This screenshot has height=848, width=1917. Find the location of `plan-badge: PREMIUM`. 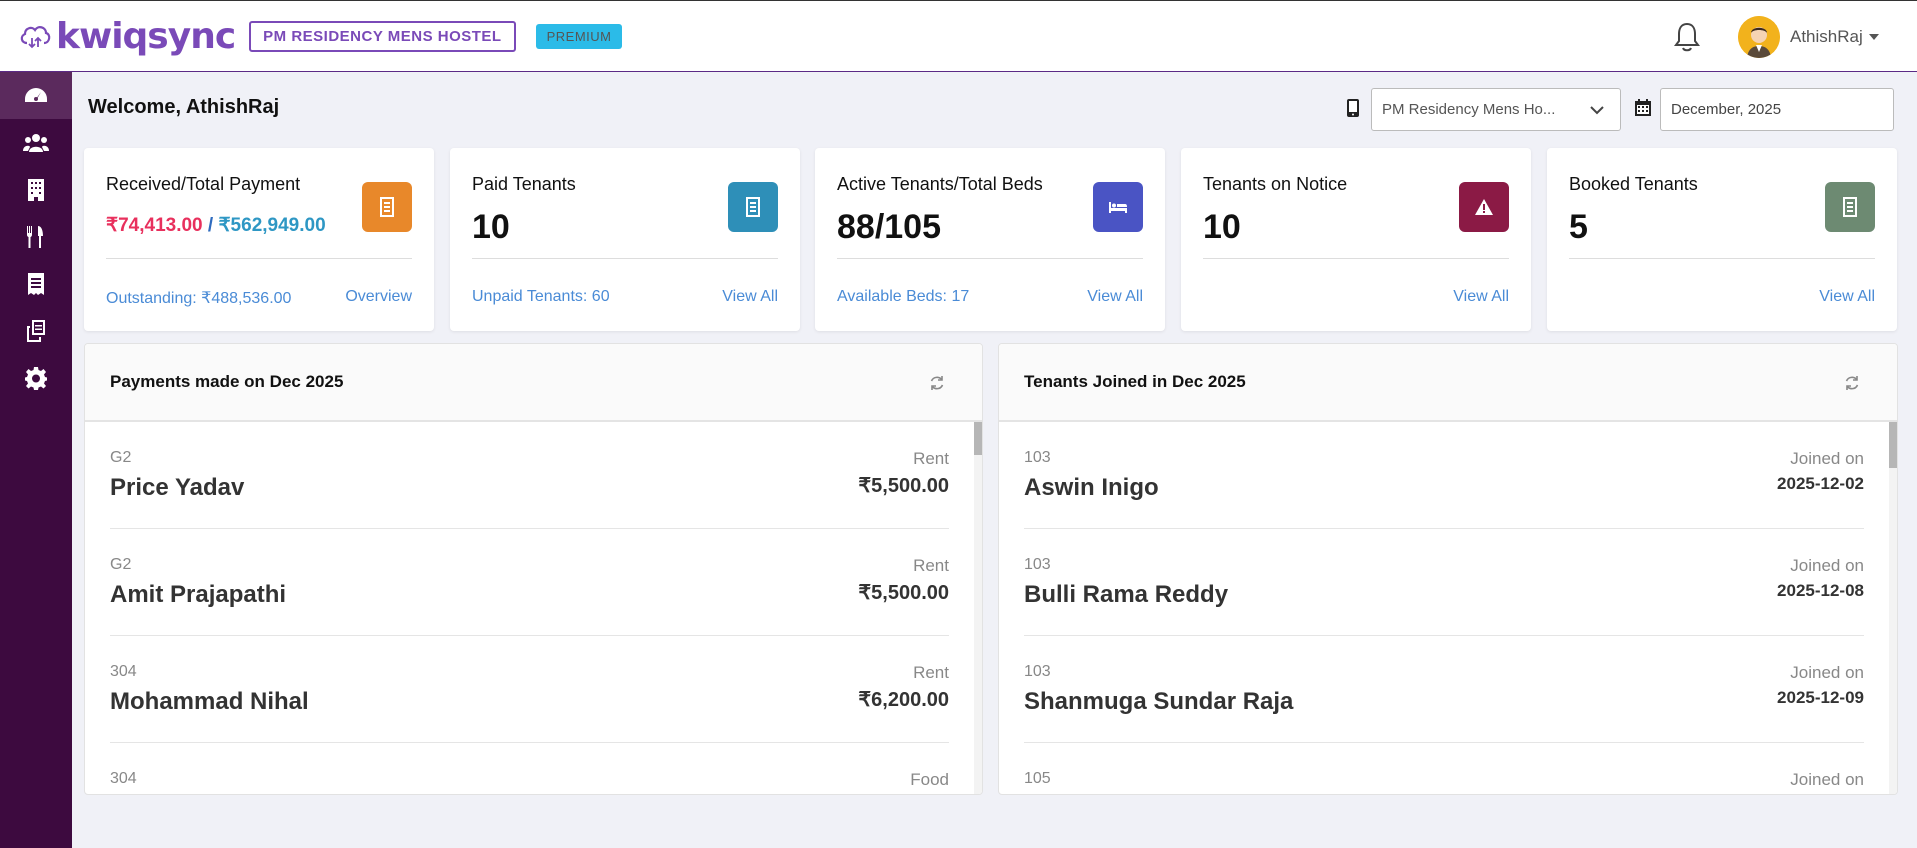

plan-badge: PREMIUM is located at coordinates (579, 36).